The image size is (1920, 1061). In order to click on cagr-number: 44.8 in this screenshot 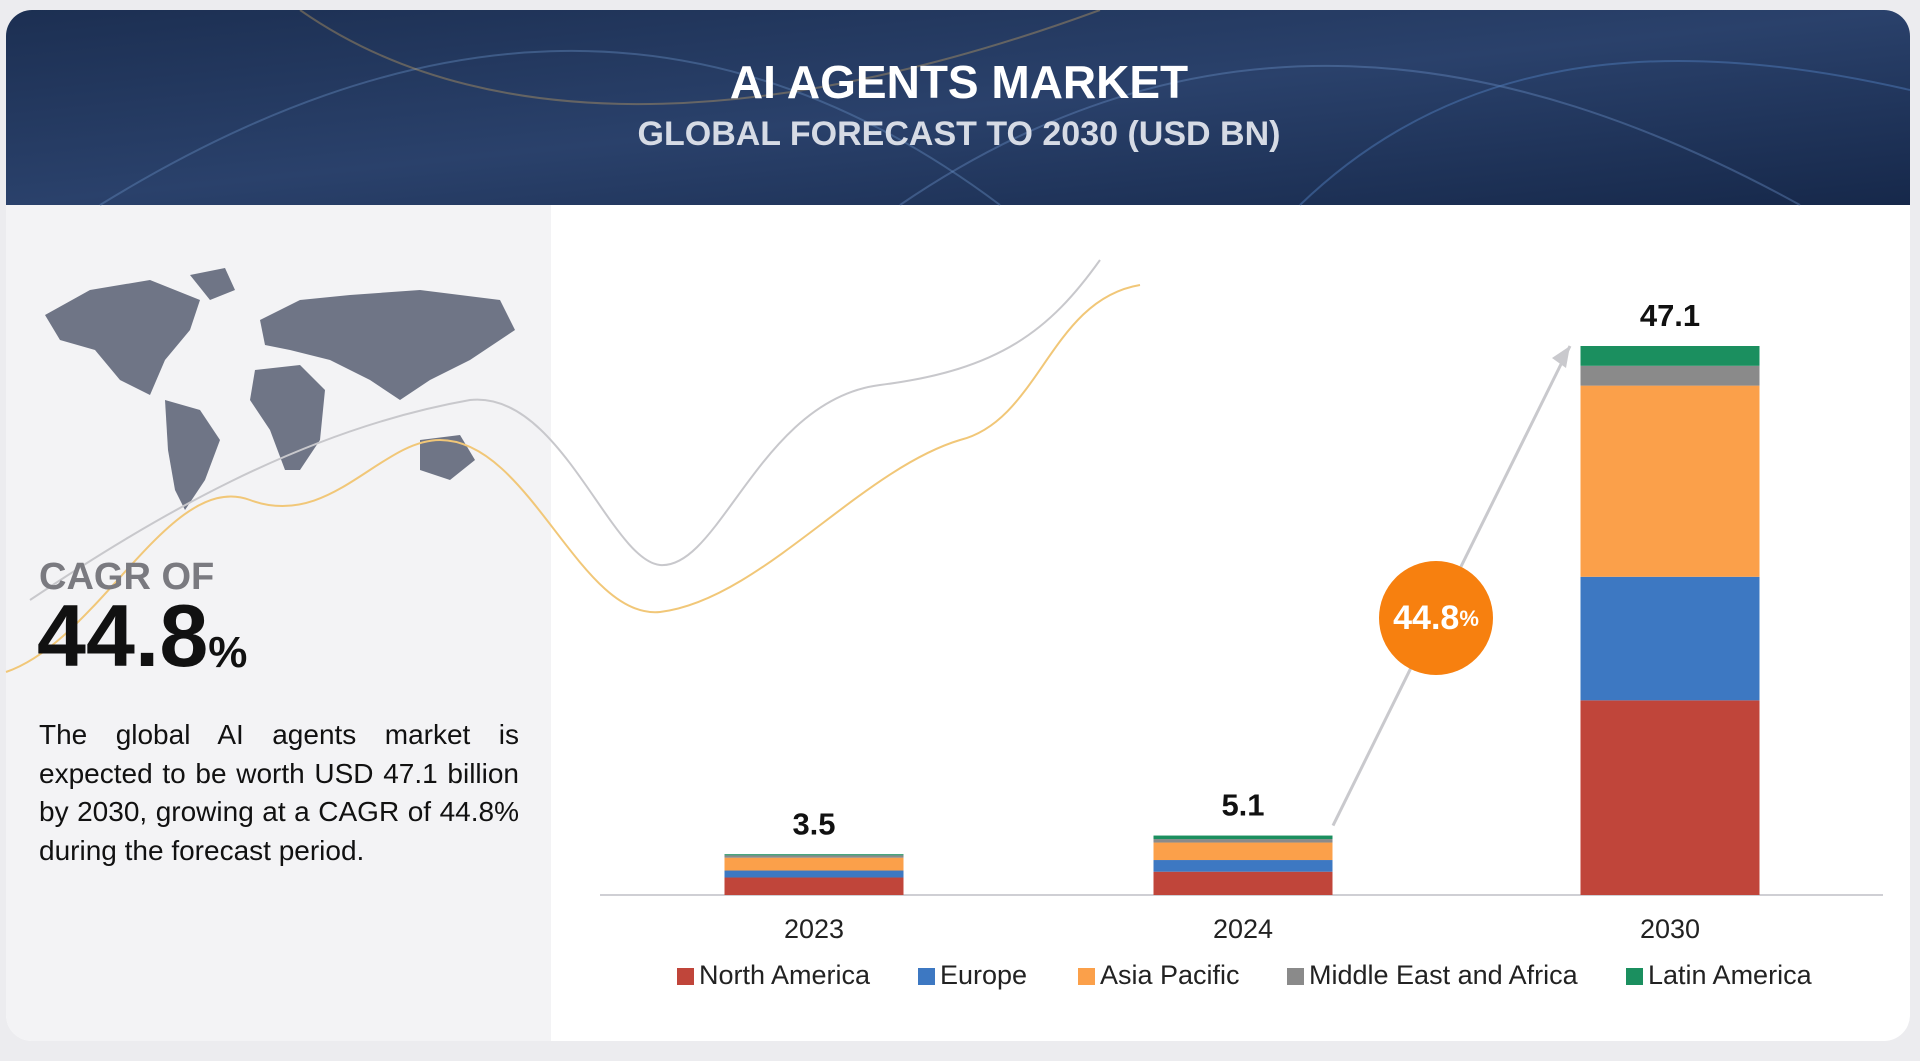, I will do `click(122, 635)`.